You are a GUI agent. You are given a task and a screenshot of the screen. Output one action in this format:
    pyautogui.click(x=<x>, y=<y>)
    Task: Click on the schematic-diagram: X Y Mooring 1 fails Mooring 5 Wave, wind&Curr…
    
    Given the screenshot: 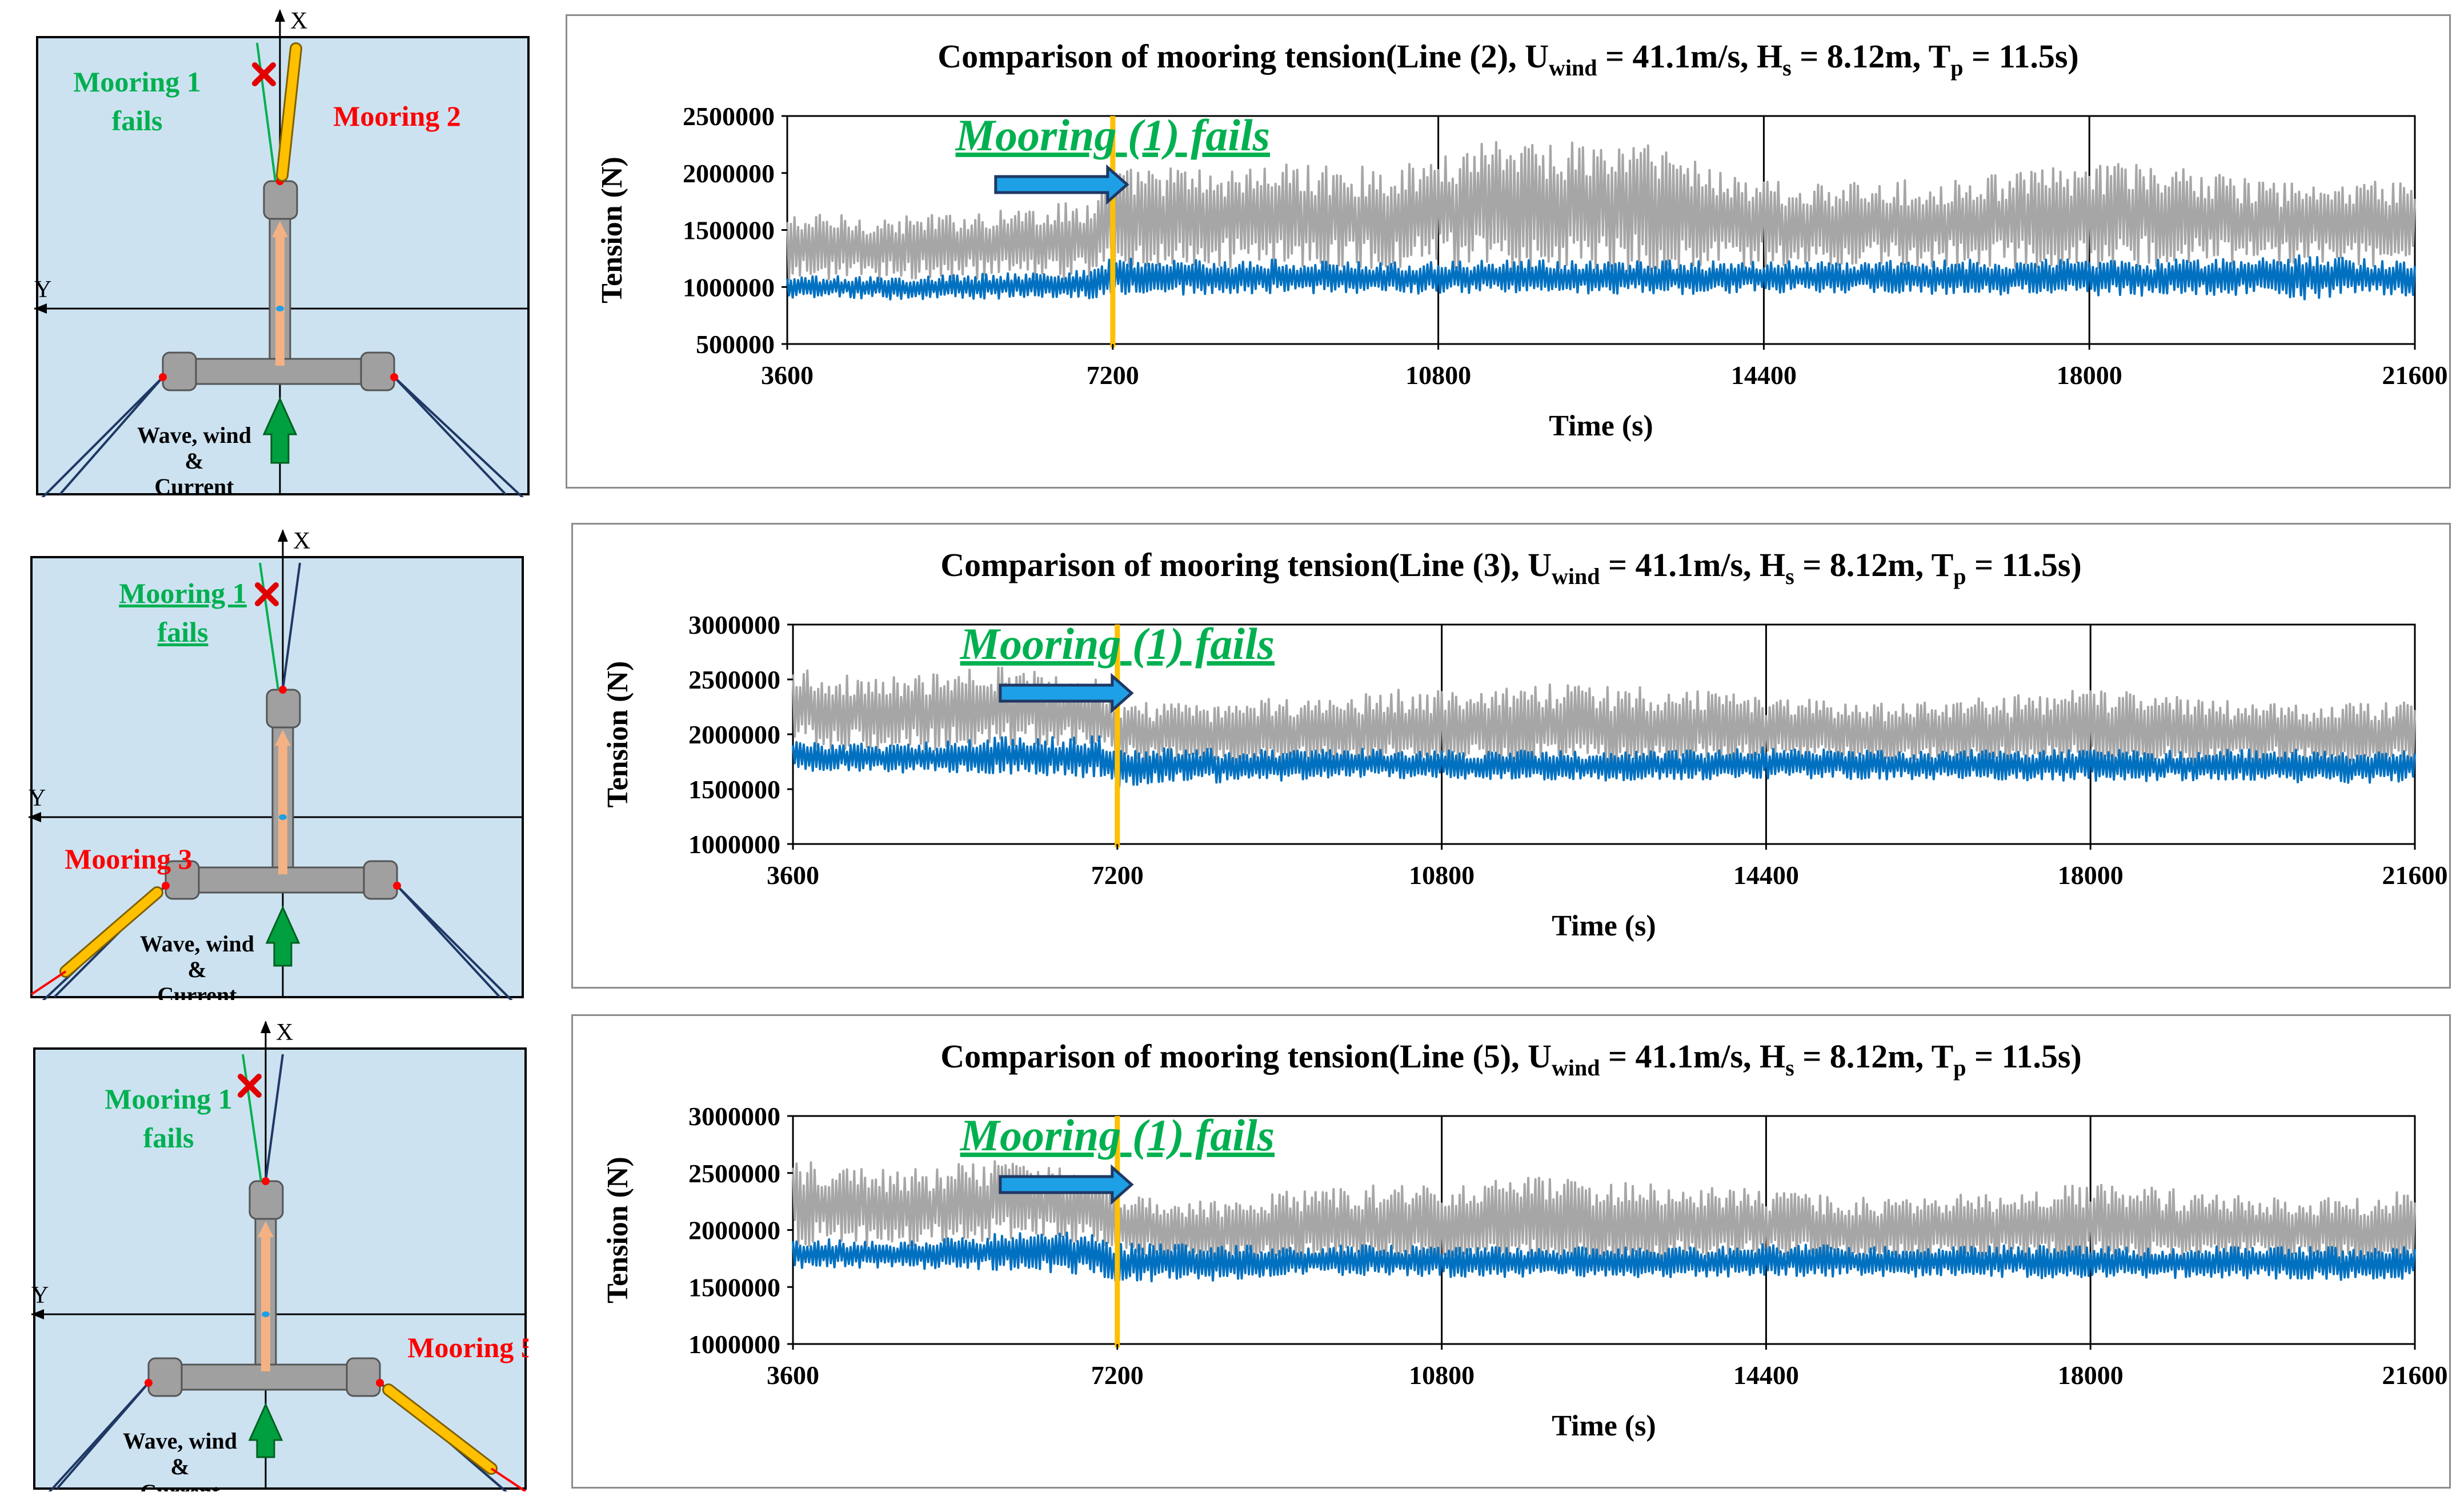 What is the action you would take?
    pyautogui.click(x=279, y=1255)
    